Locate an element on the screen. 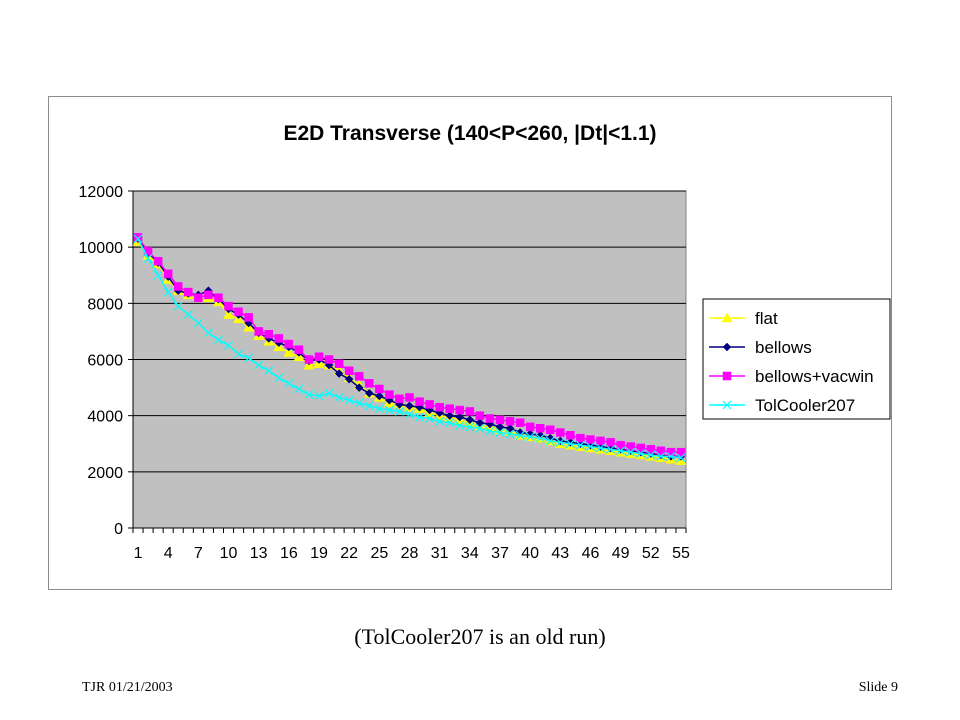  x-tick-label: 22 is located at coordinates (349, 553).